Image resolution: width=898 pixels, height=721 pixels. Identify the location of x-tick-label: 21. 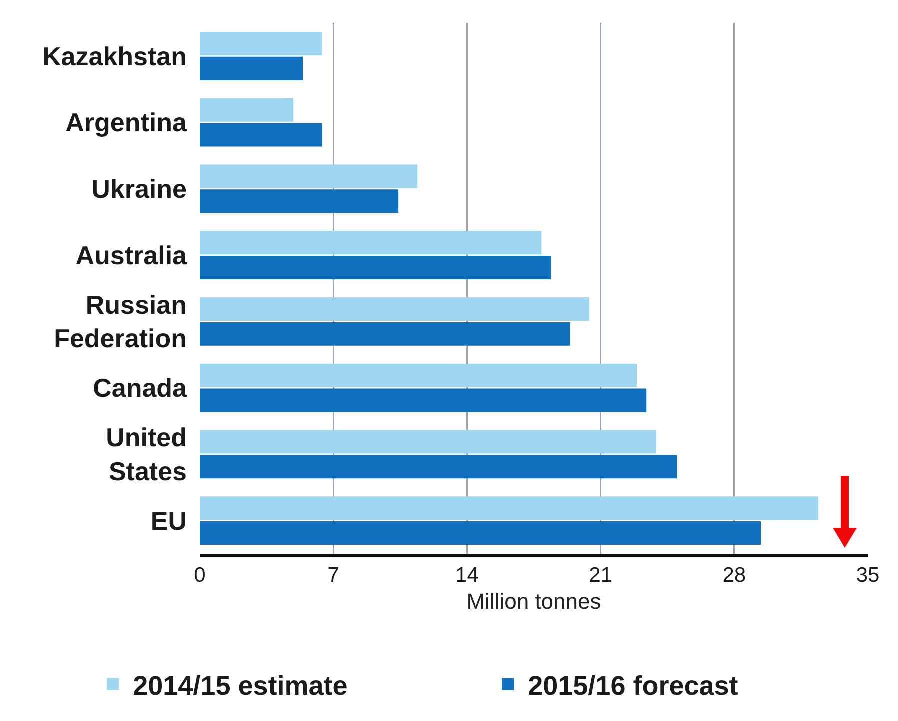
(600, 576).